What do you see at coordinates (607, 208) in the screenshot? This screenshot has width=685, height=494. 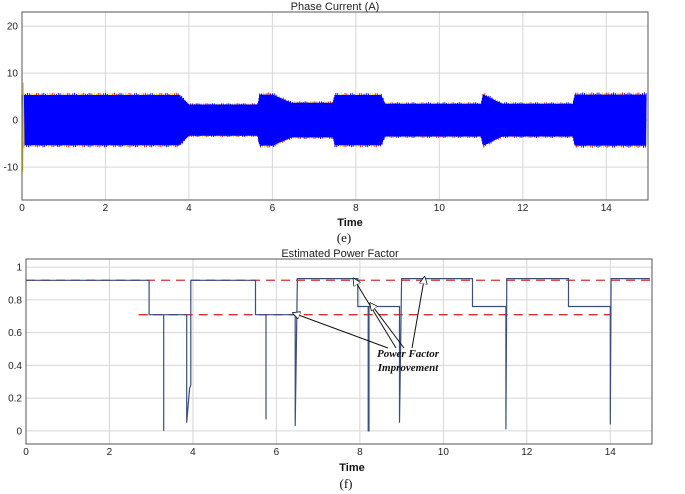 I see `phase-current-x-tick-label: 14` at bounding box center [607, 208].